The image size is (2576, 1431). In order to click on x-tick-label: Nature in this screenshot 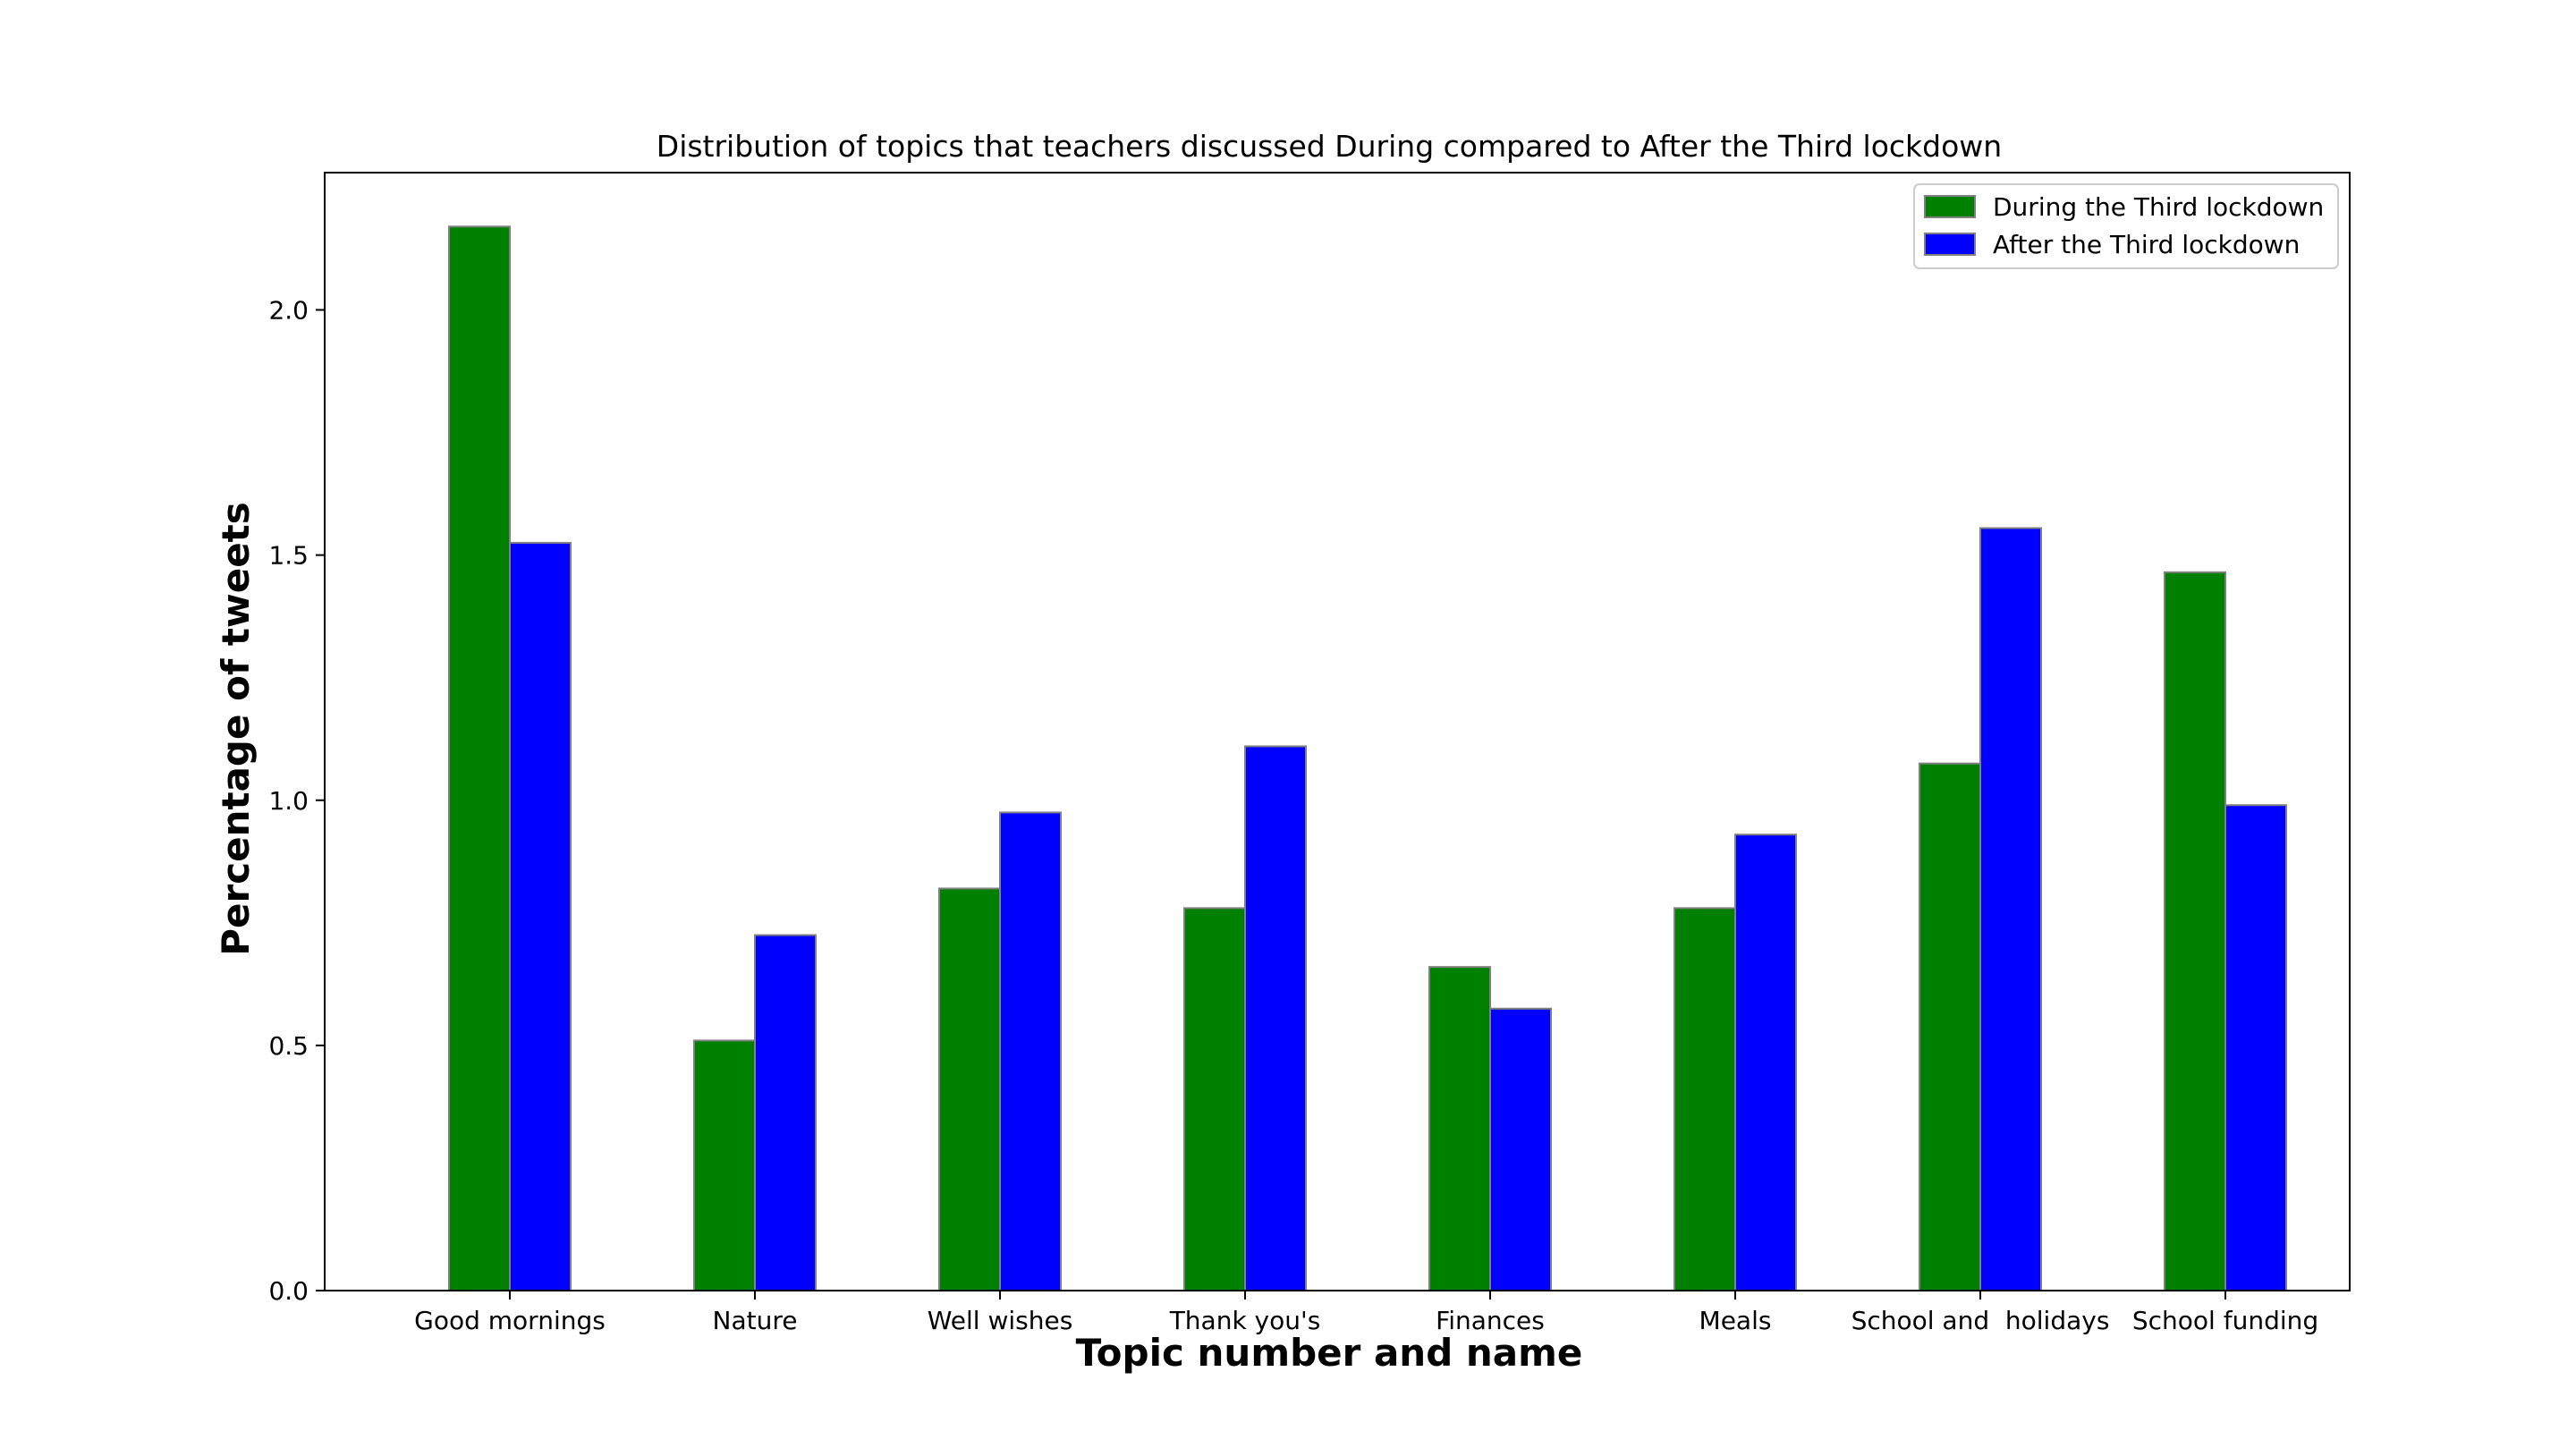, I will do `click(755, 1321)`.